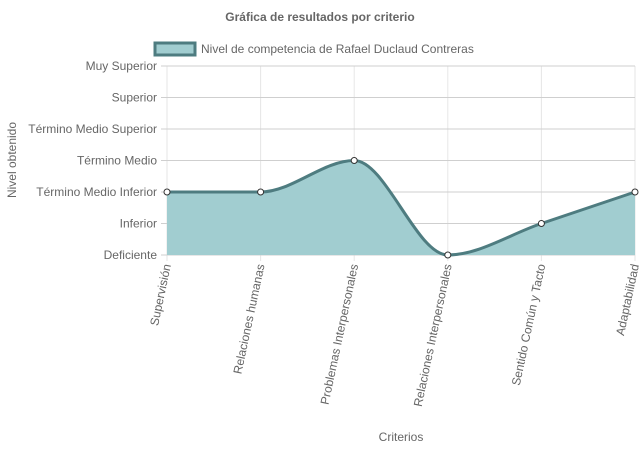 This screenshot has width=639, height=449. I want to click on y-tick-label: Término Medio Inferior, so click(96, 192).